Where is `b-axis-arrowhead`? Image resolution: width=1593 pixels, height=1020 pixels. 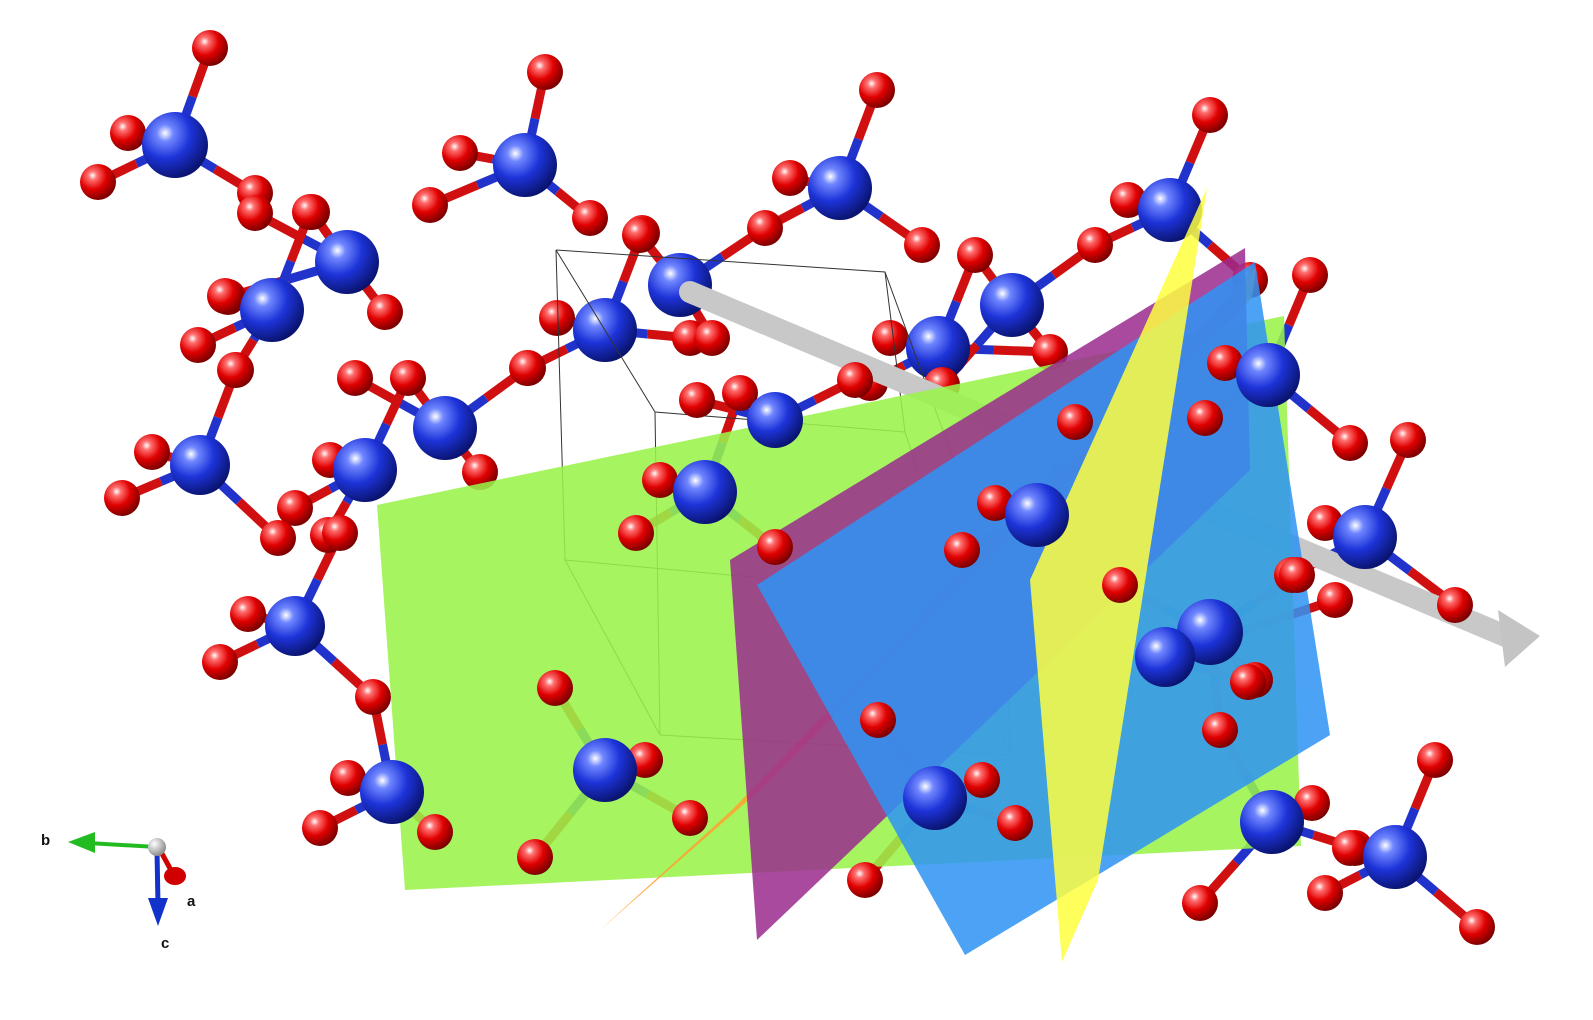 b-axis-arrowhead is located at coordinates (81, 842).